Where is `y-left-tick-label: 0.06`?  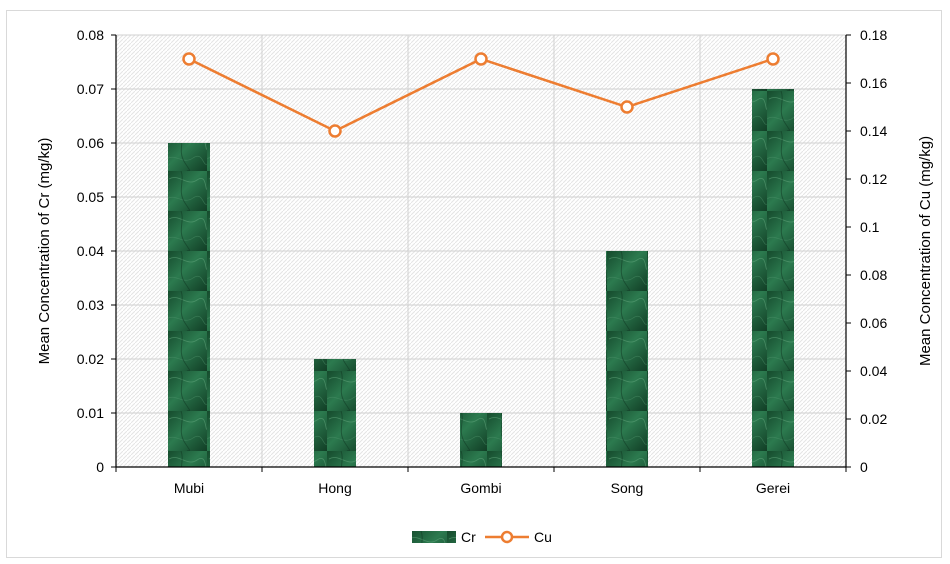 y-left-tick-label: 0.06 is located at coordinates (90, 143).